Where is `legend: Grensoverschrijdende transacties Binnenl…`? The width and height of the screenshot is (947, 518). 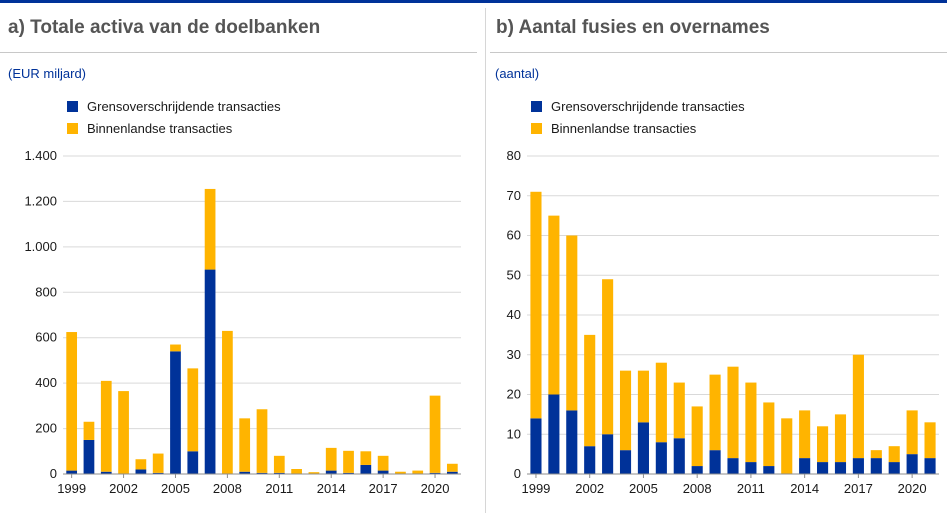 legend: Grensoverschrijdende transacties Binnenl… is located at coordinates (638, 117).